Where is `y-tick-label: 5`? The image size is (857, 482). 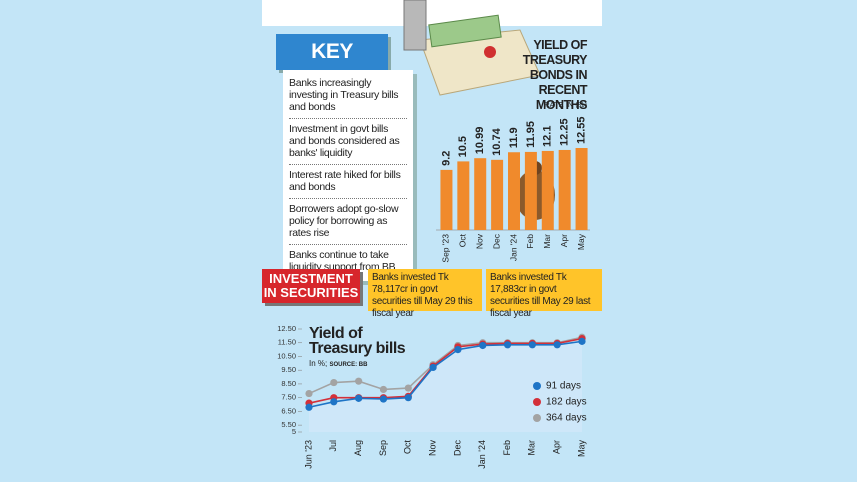
y-tick-label: 5 is located at coordinates (294, 431).